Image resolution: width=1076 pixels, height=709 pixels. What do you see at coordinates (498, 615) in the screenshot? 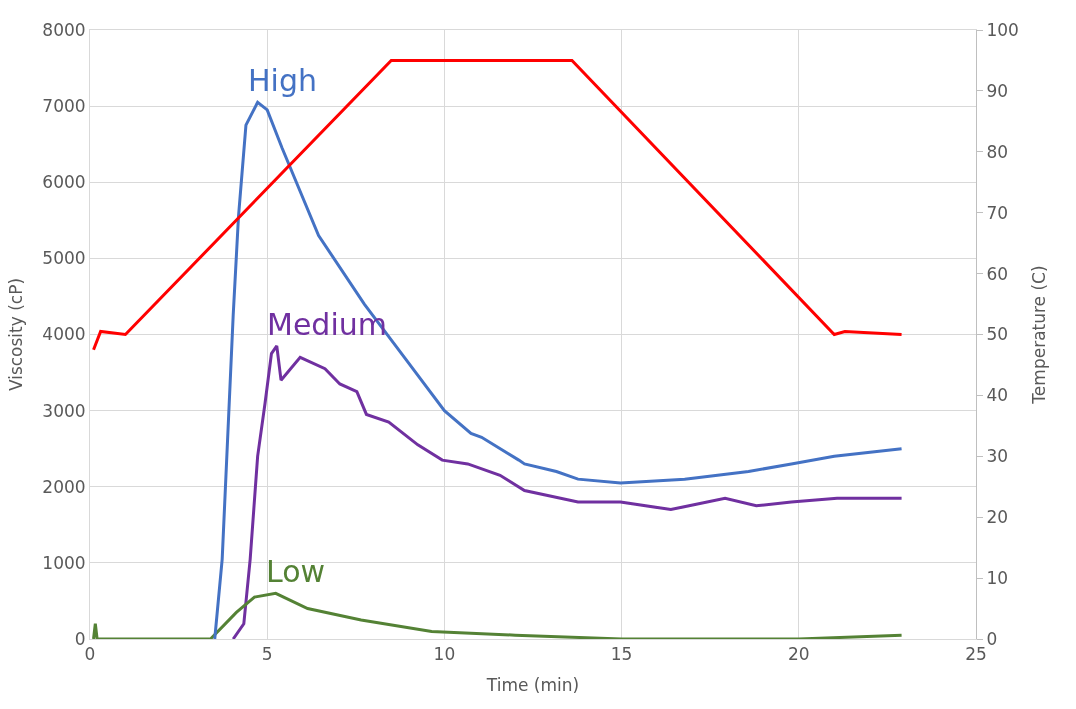
I see `line-series` at bounding box center [498, 615].